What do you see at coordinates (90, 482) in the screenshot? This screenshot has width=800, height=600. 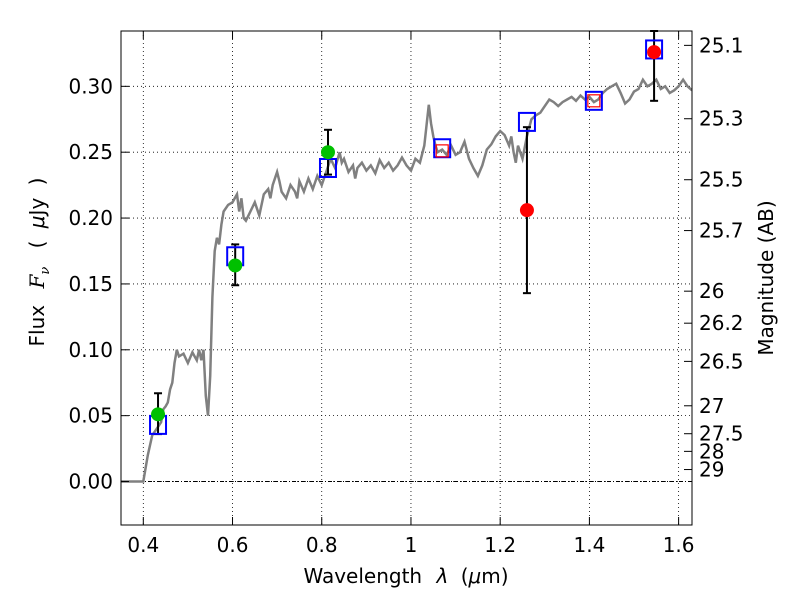 I see `y-tick-label: 0.00` at bounding box center [90, 482].